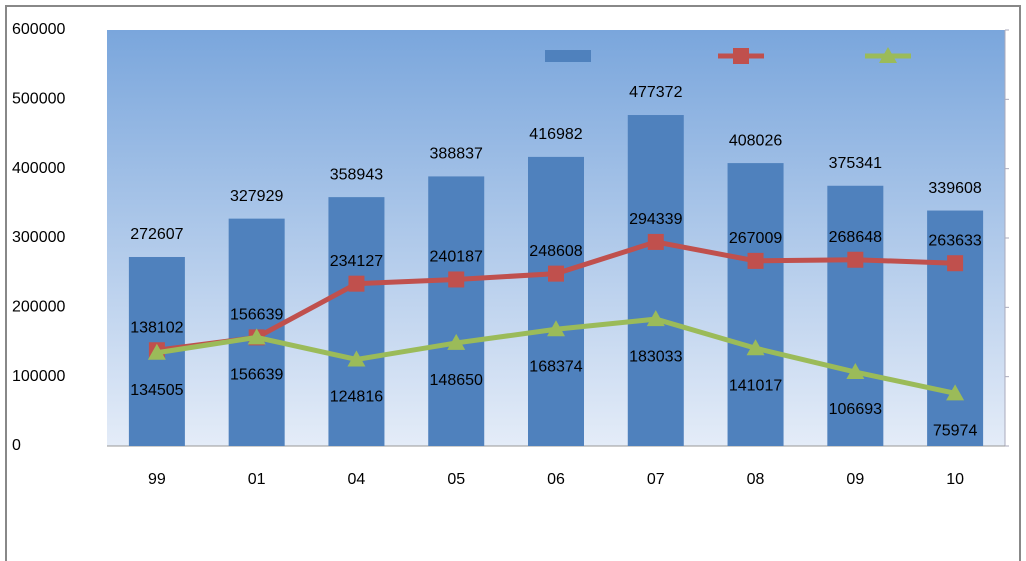 The height and width of the screenshot is (561, 1026). I want to click on legend-swatch, so click(568, 56).